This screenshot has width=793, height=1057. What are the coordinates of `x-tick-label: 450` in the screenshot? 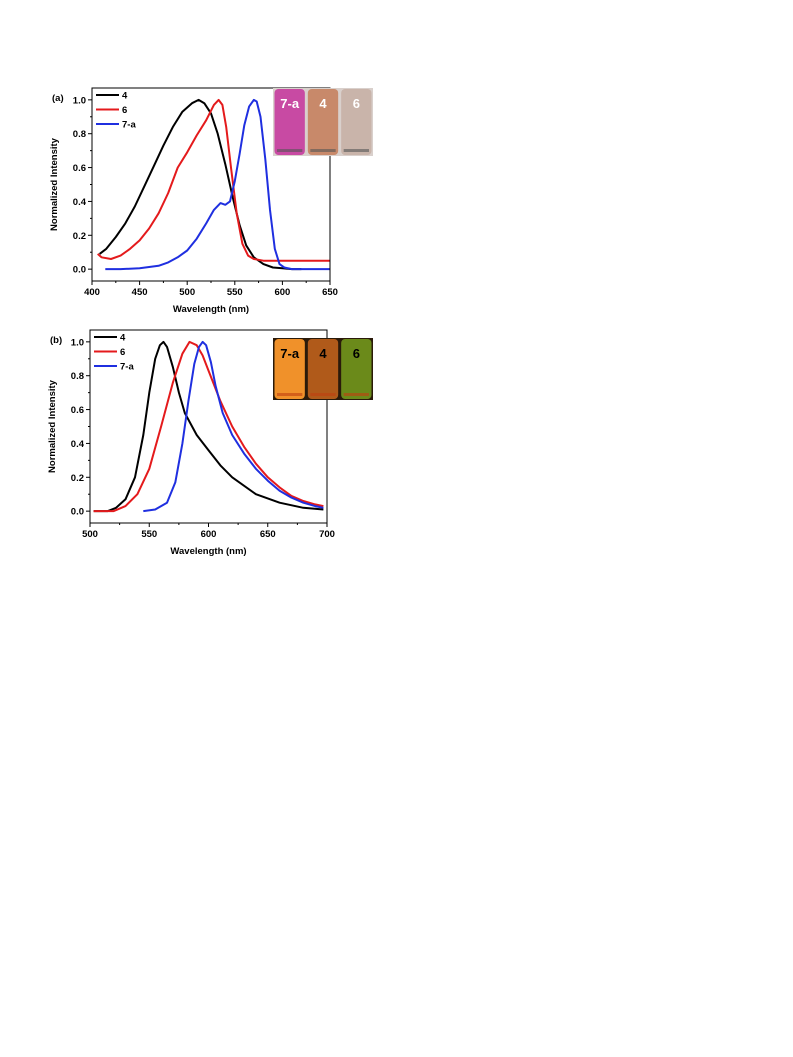 It's located at (140, 292).